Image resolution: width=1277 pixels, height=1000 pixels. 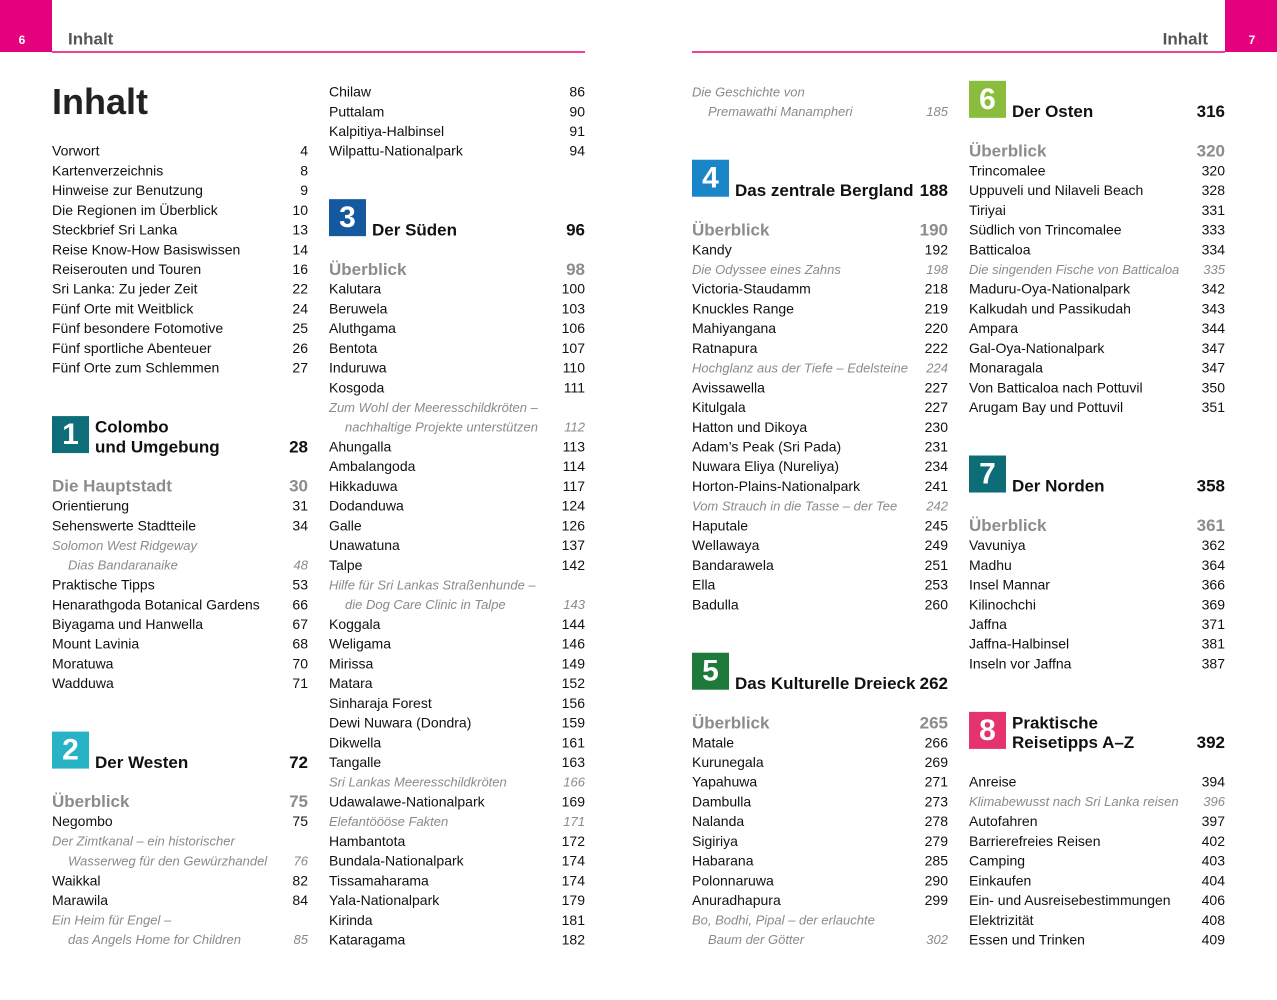 What do you see at coordinates (937, 585) in the screenshot?
I see `entry-page: 253` at bounding box center [937, 585].